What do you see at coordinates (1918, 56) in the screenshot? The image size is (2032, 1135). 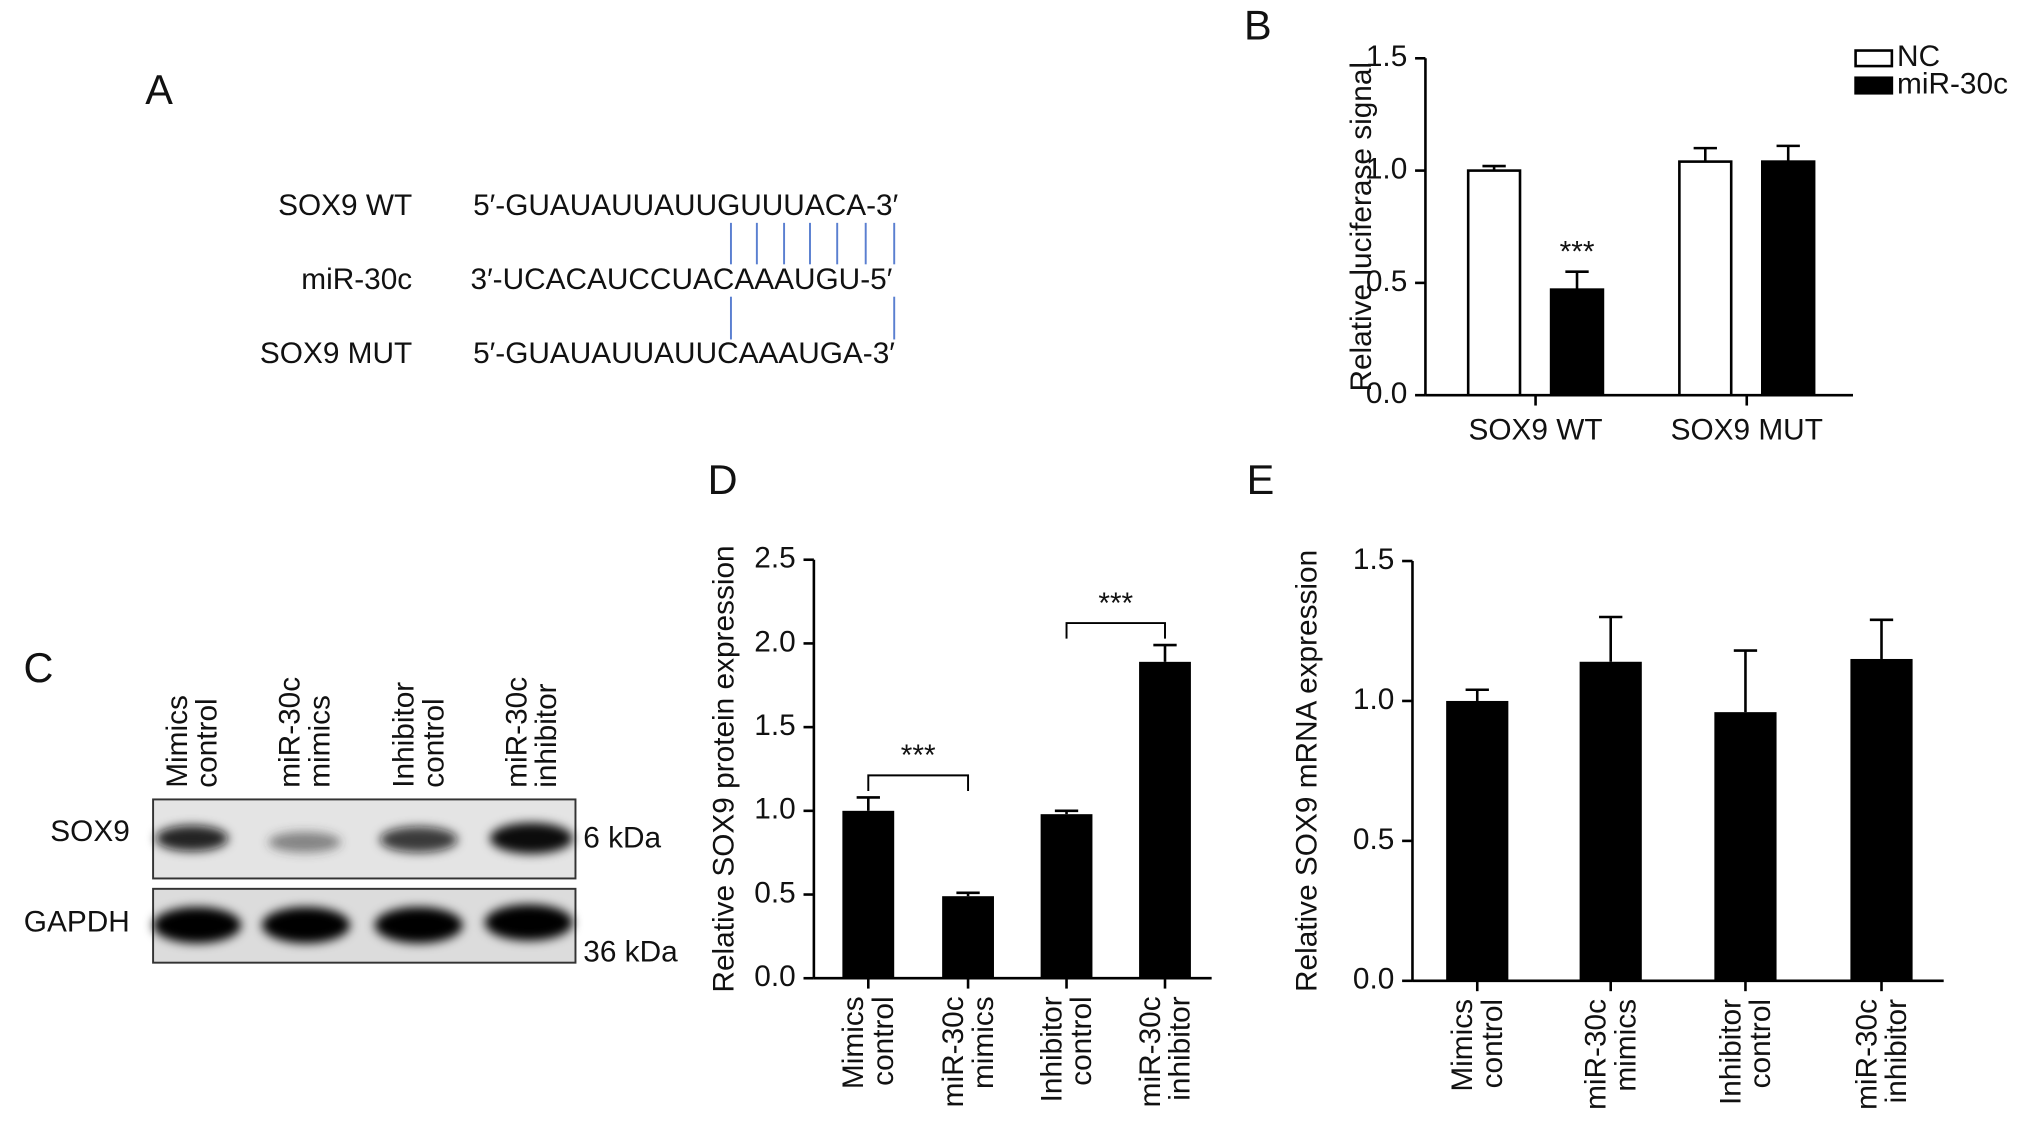 I see `legend-label: NC` at bounding box center [1918, 56].